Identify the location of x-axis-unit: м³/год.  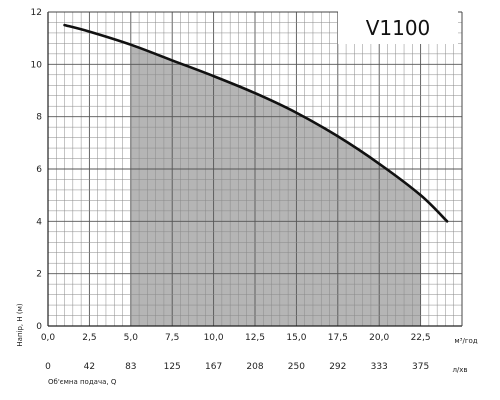
(465, 341).